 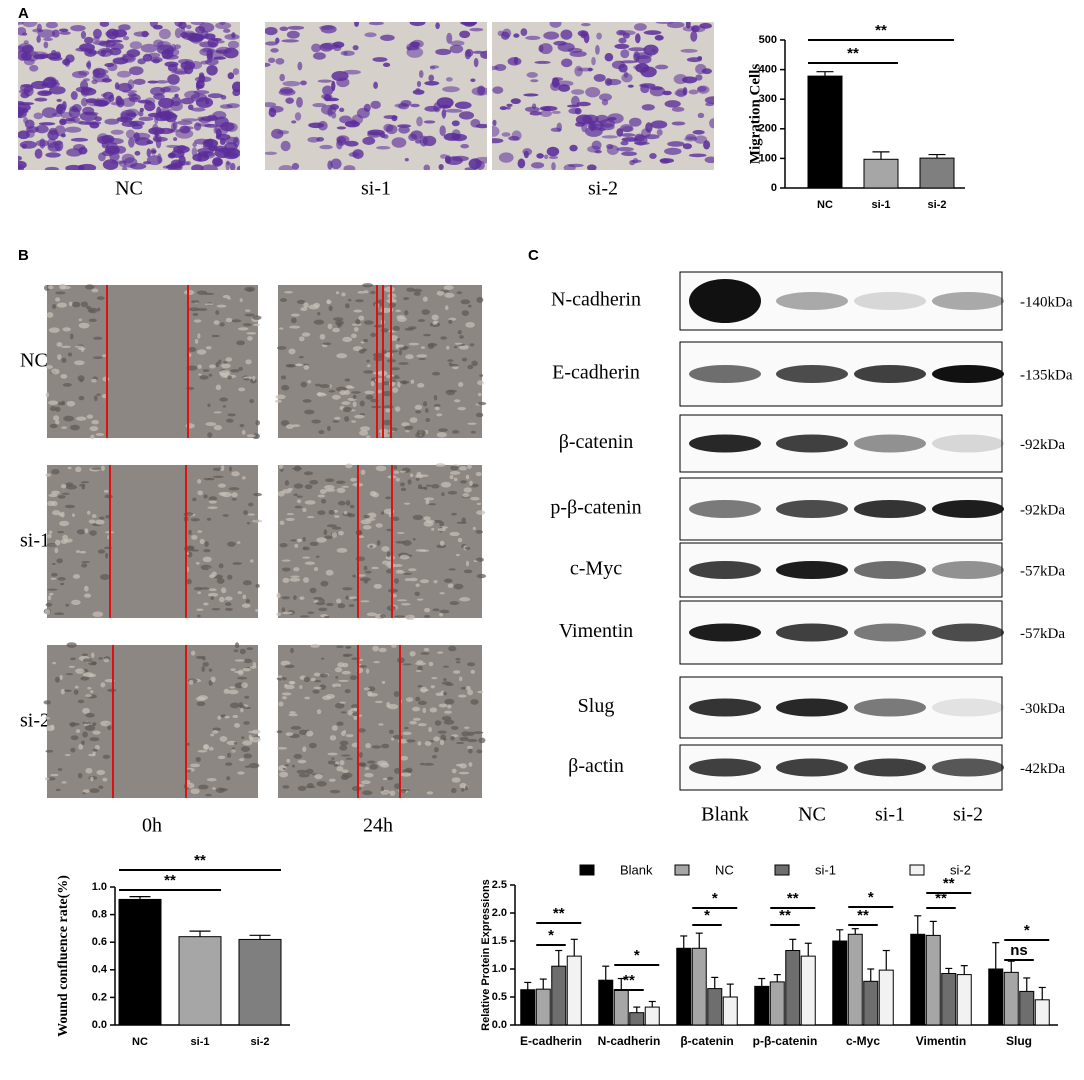 I want to click on image-label: NC, so click(x=129, y=189).